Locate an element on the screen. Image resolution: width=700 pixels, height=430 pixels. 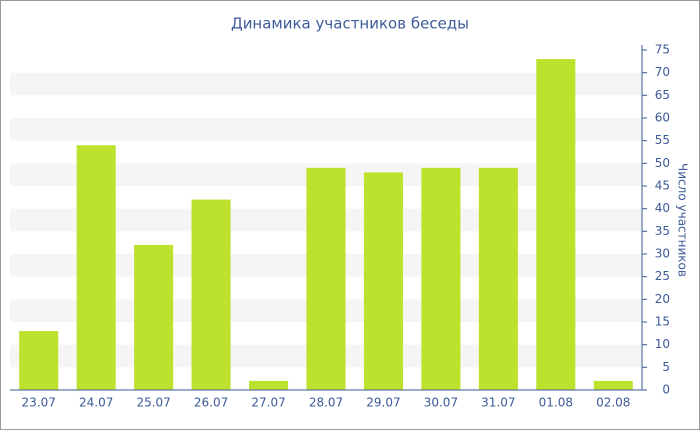
y-tick-label: 45 is located at coordinates (662, 186).